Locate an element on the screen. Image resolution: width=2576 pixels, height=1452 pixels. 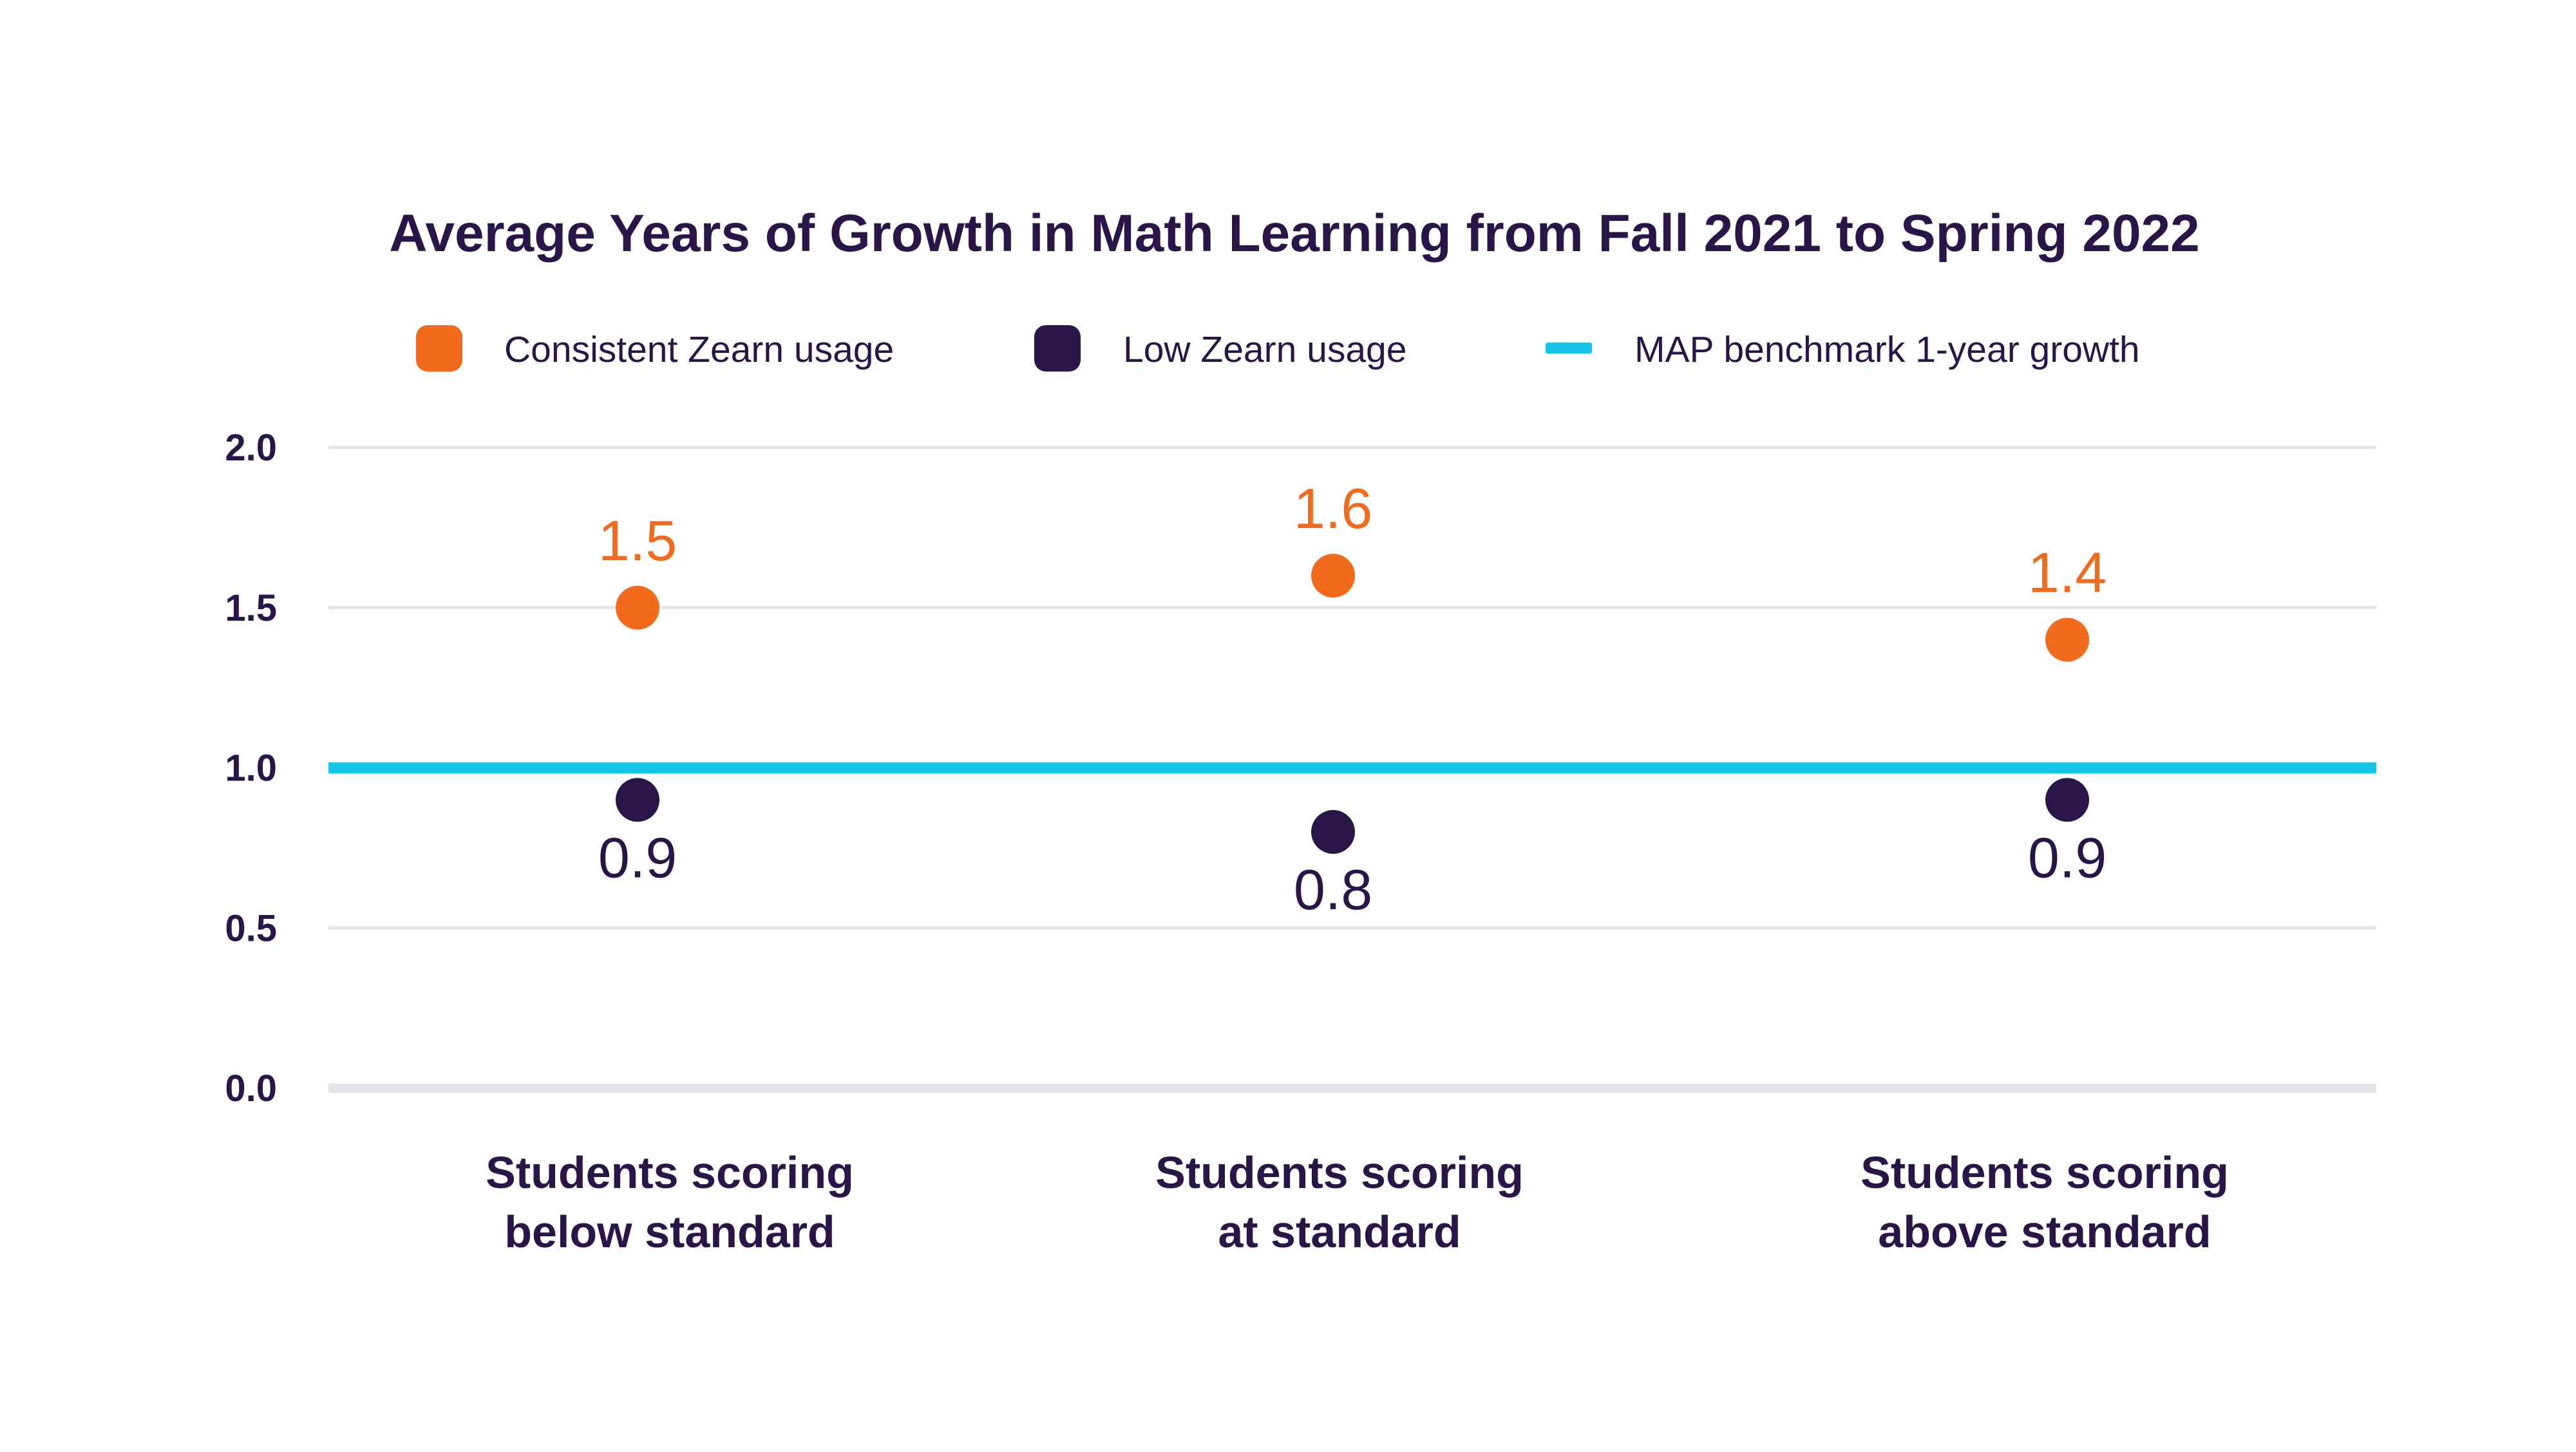
legend-swatch-benchmark is located at coordinates (1569, 348).